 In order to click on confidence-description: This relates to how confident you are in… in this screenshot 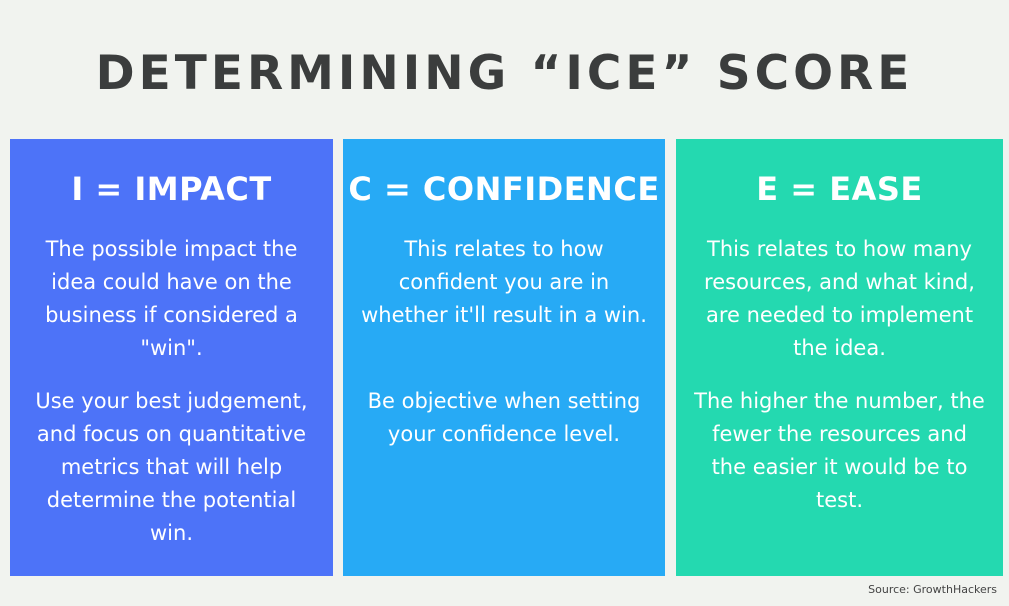, I will do `click(504, 282)`.